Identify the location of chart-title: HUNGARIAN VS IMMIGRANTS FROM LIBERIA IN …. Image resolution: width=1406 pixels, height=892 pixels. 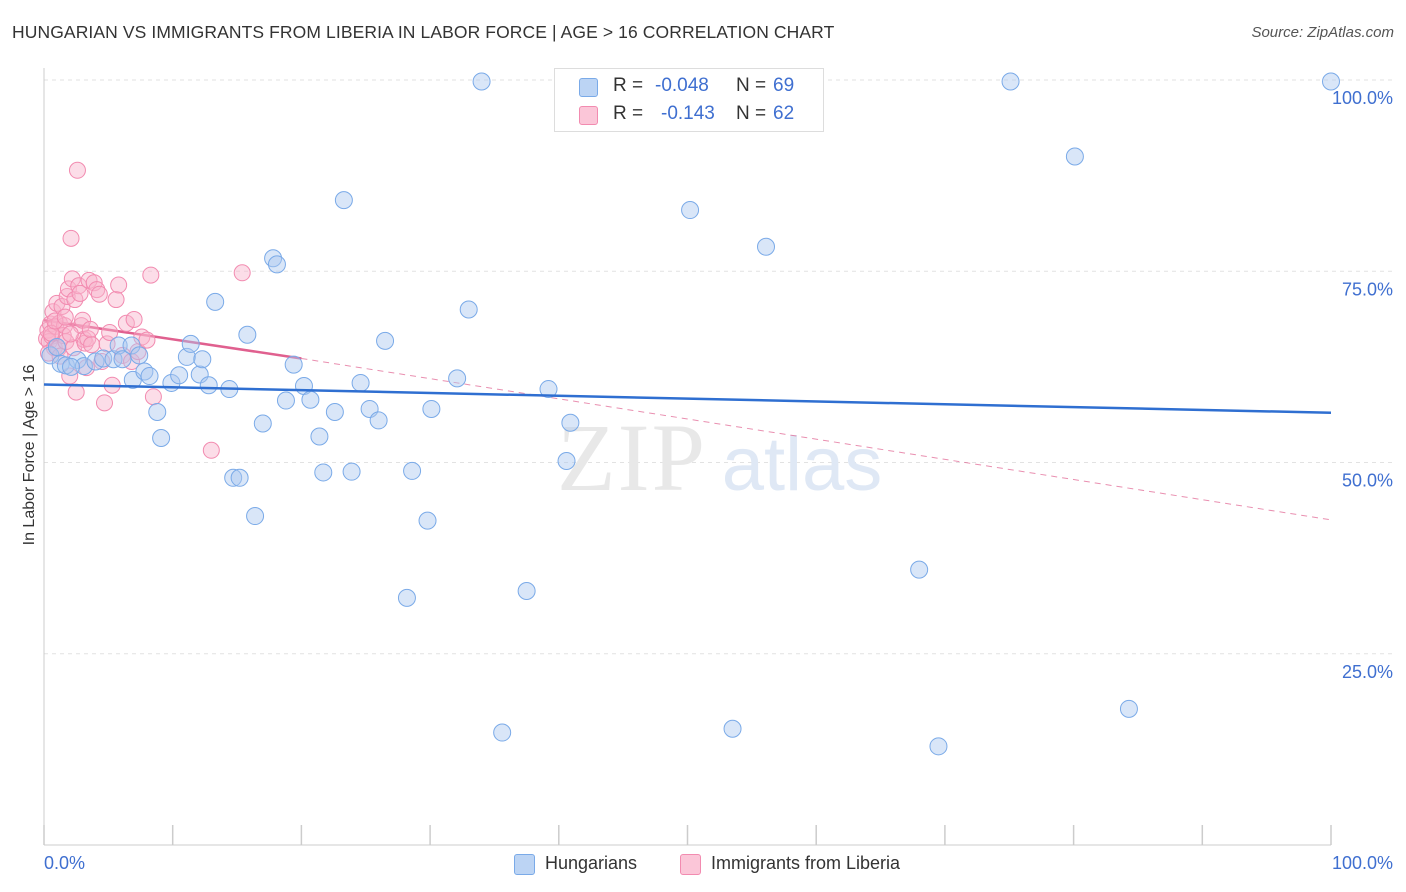
(423, 32).